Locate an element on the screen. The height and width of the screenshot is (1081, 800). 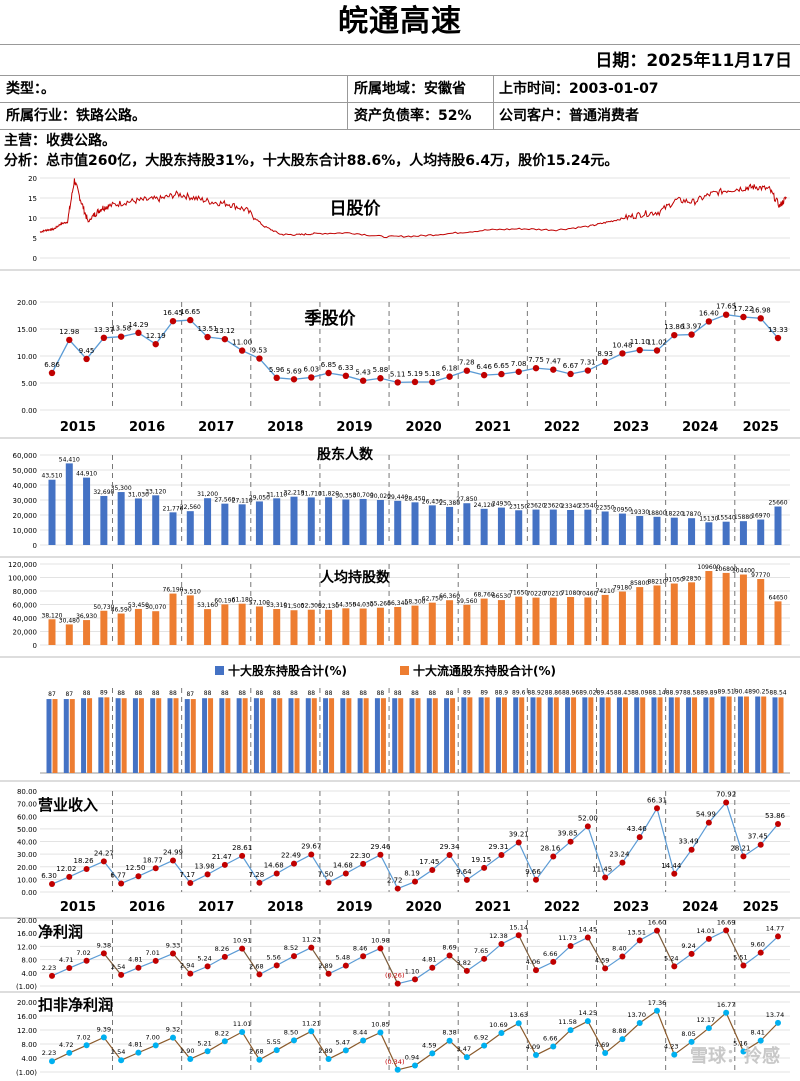
holders-bar-label: 24930 is located at coordinates (501, 504).